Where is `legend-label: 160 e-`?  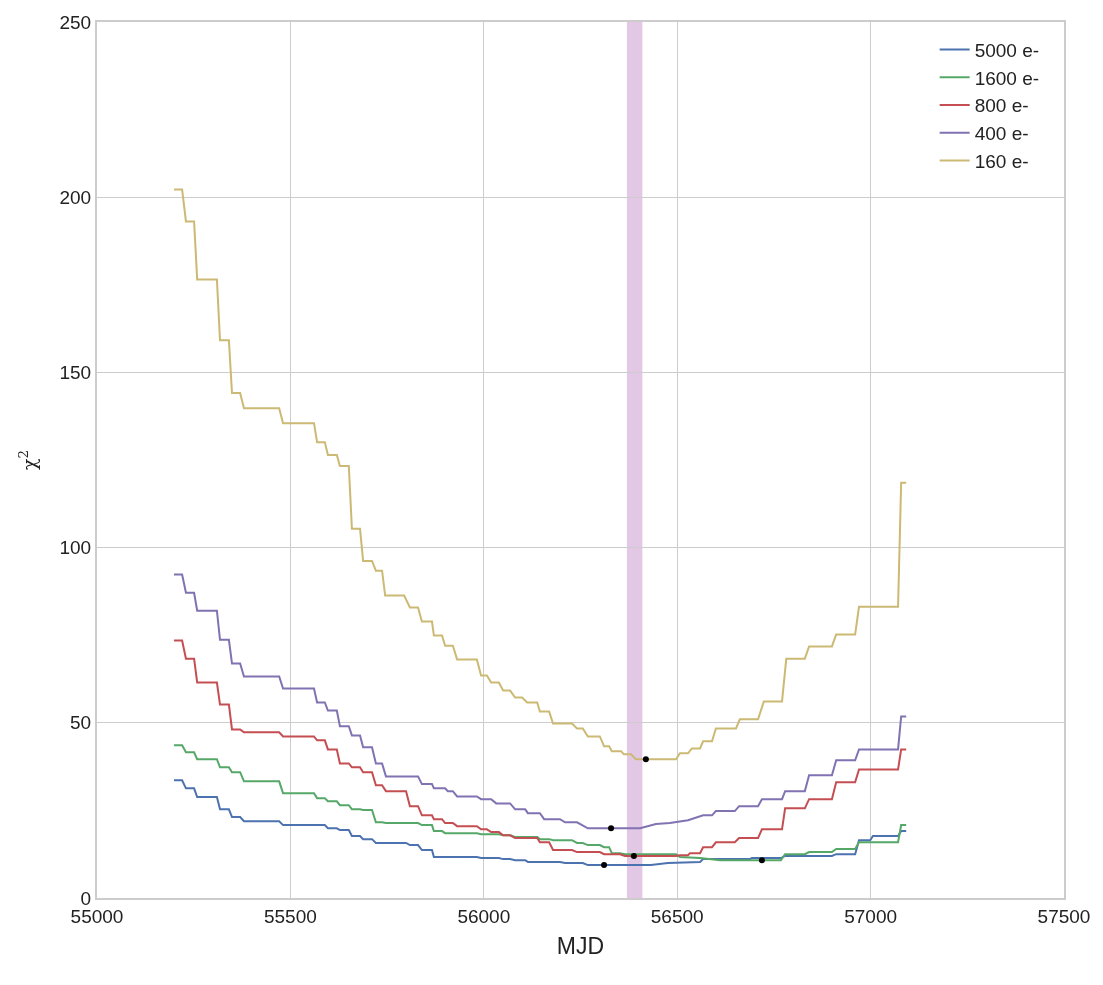 legend-label: 160 e- is located at coordinates (1001, 161).